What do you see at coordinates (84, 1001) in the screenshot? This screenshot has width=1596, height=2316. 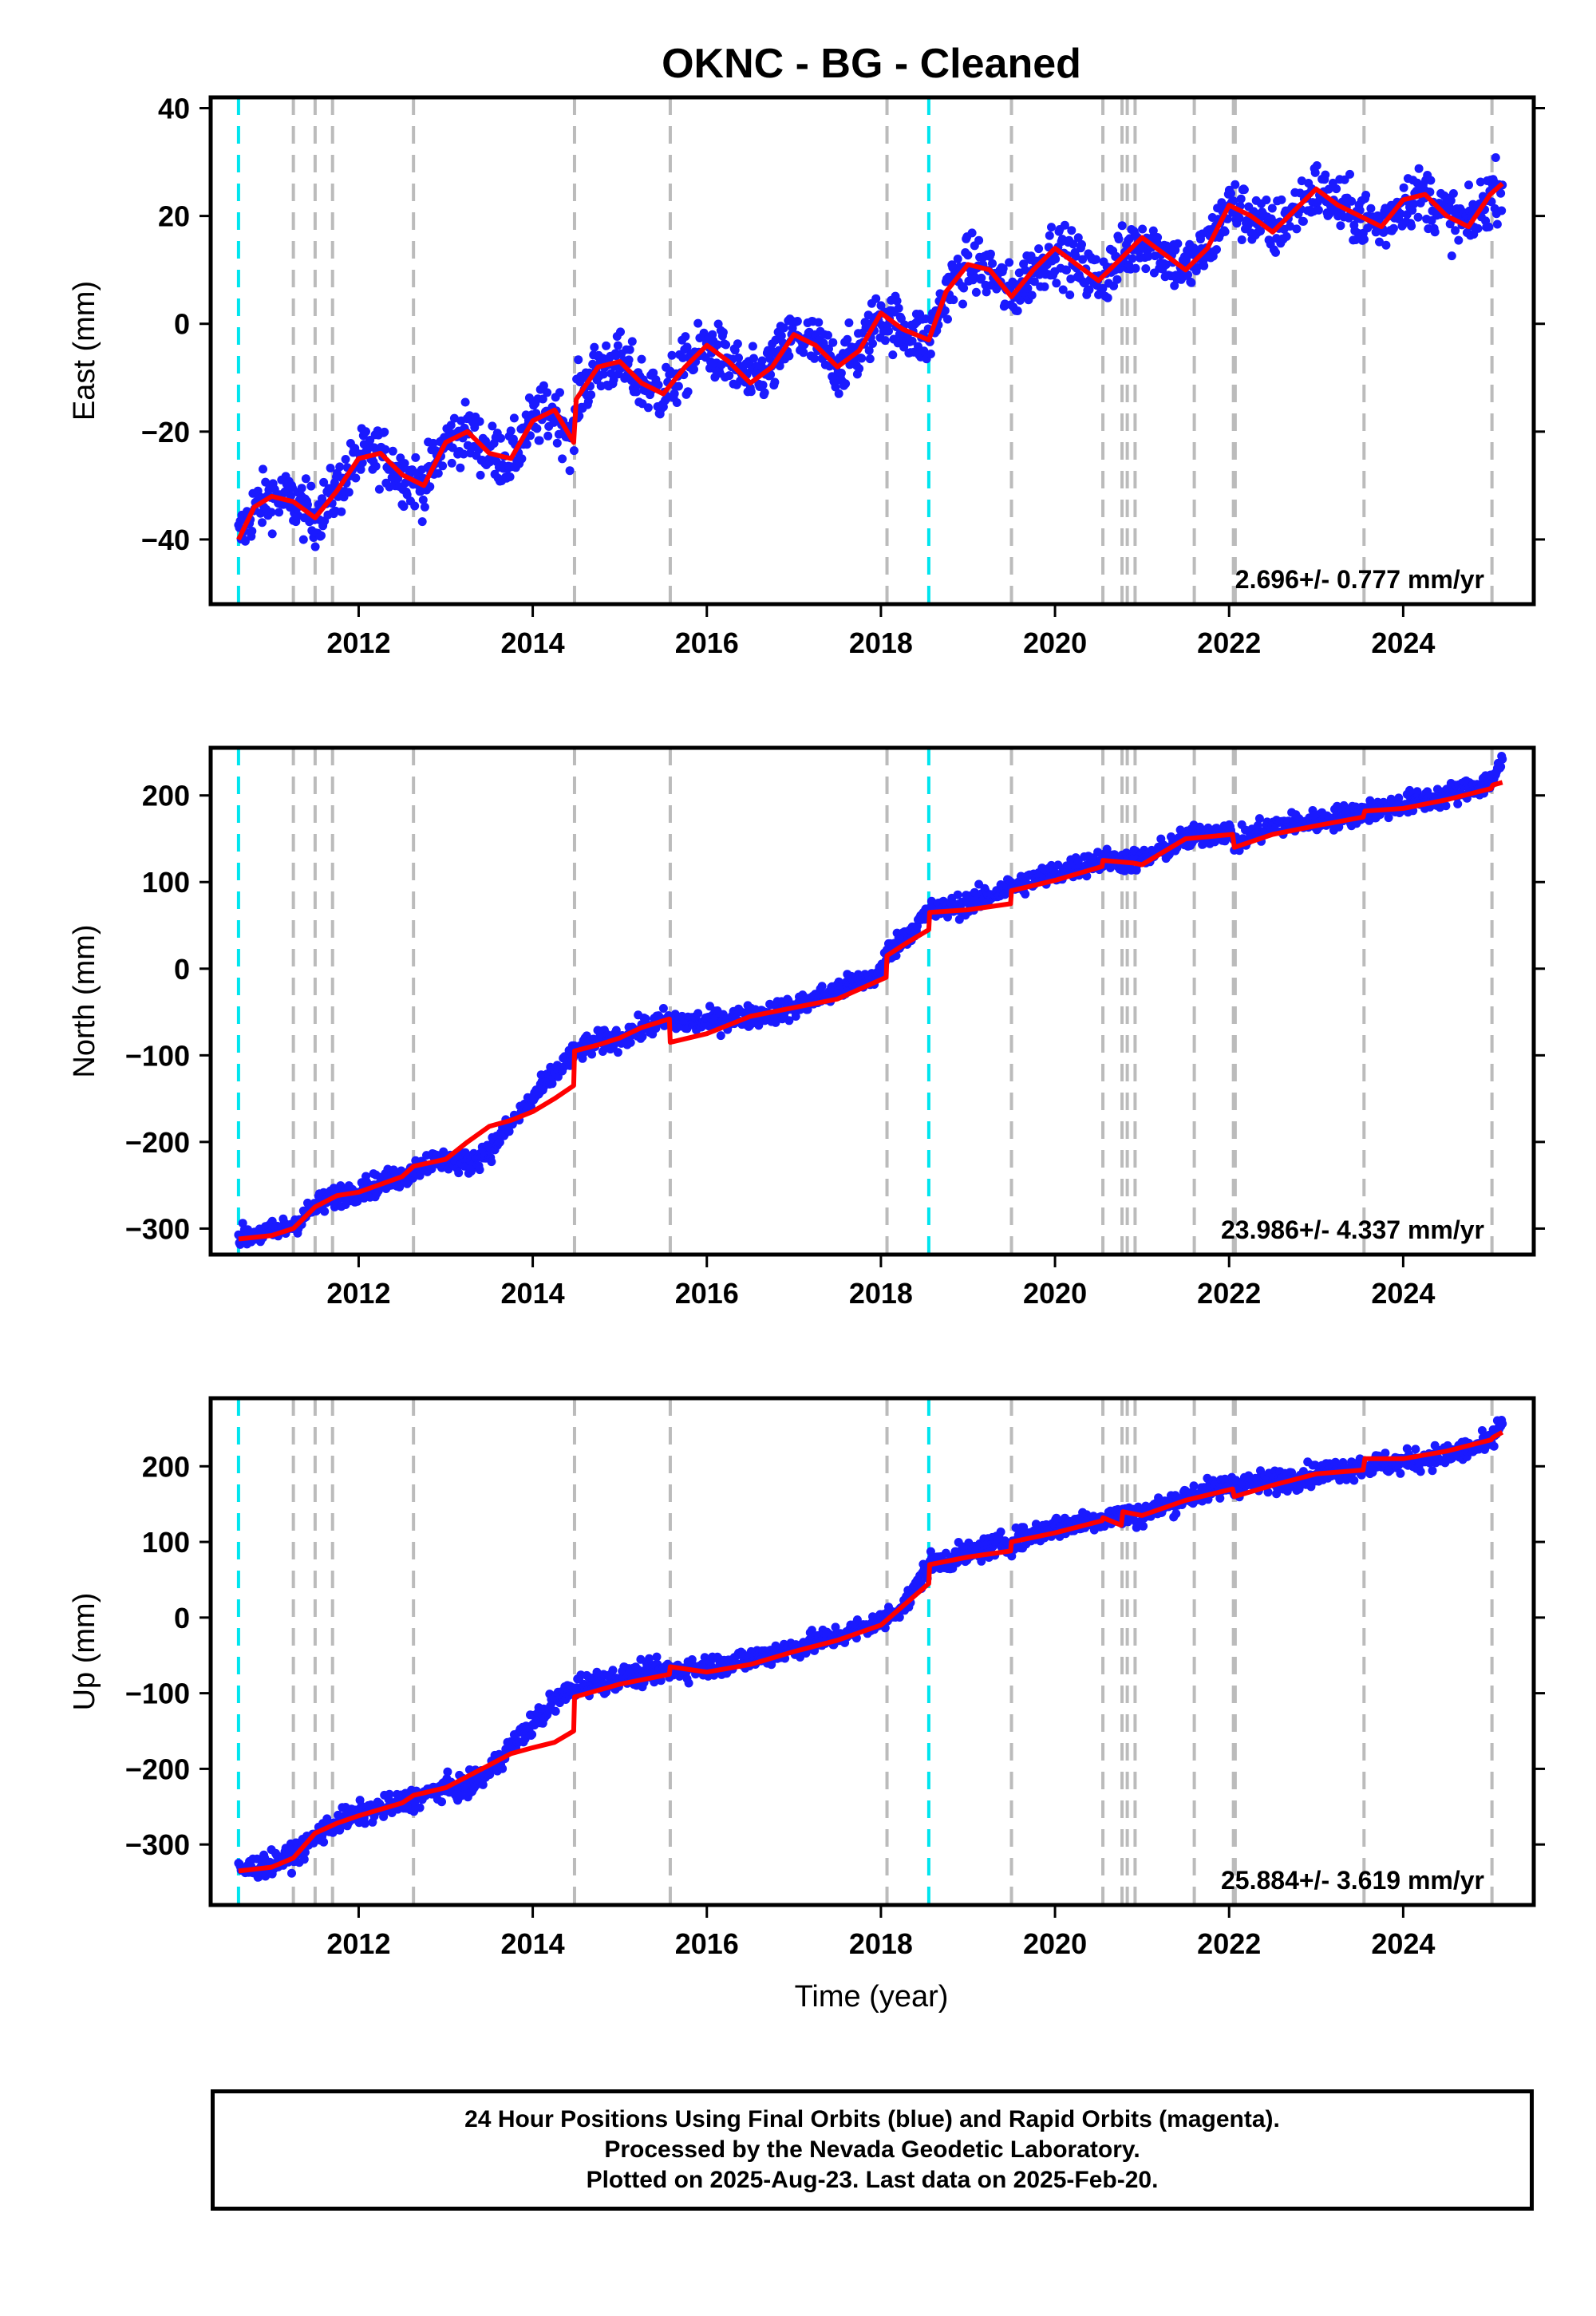 I see `y-axis-label: North (mm)` at bounding box center [84, 1001].